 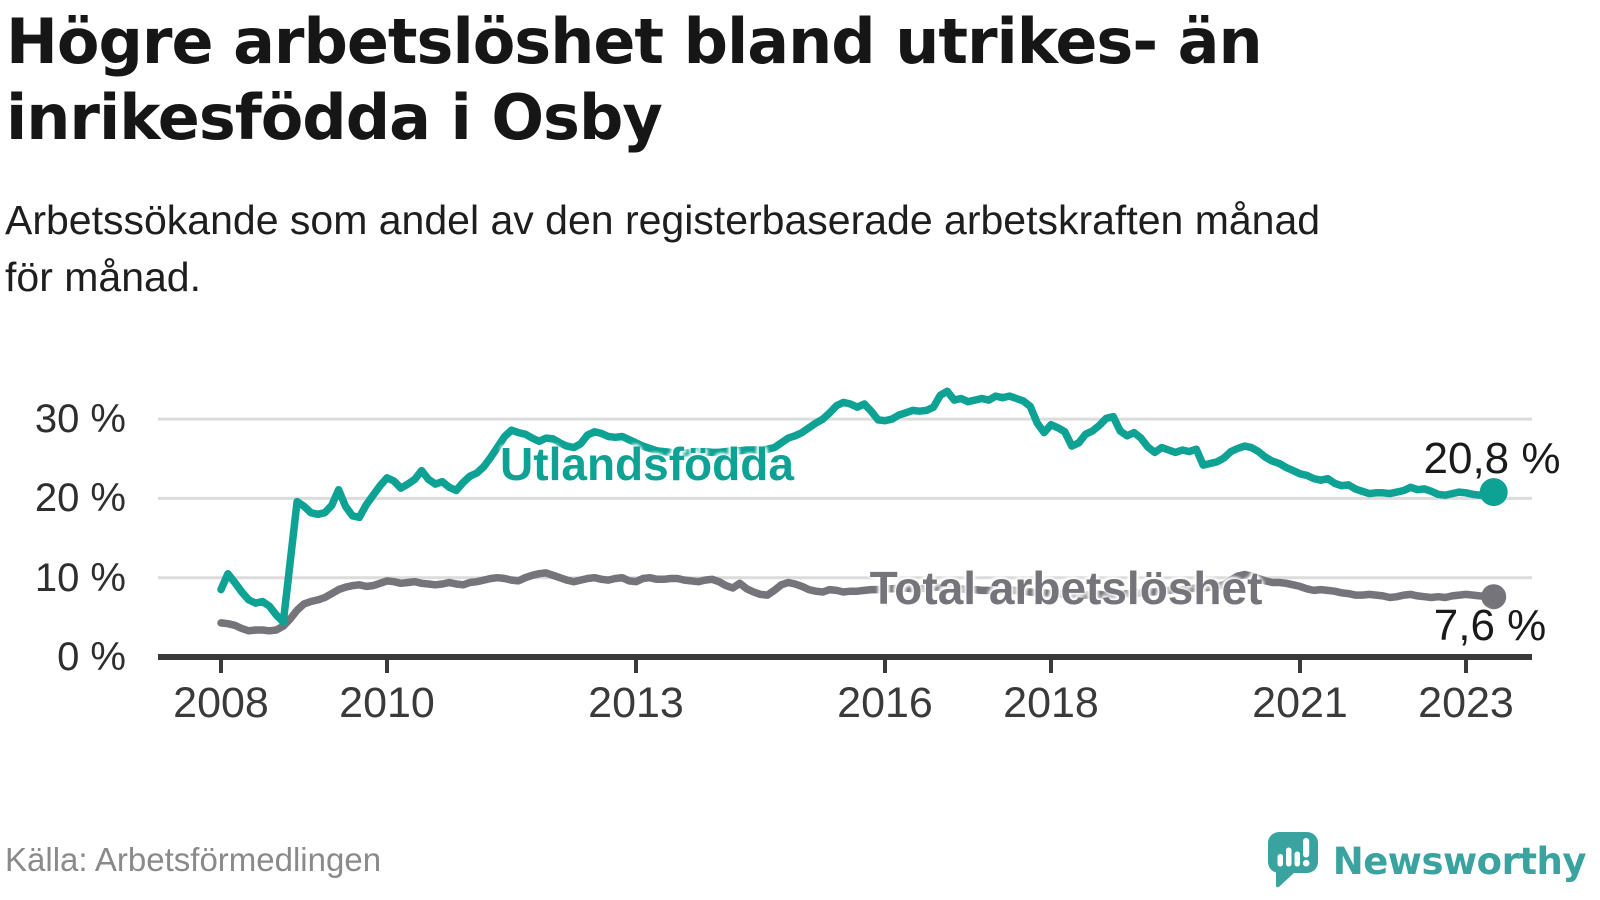 I want to click on newsworthy-logo-text: Newsworthy, so click(x=1459, y=861).